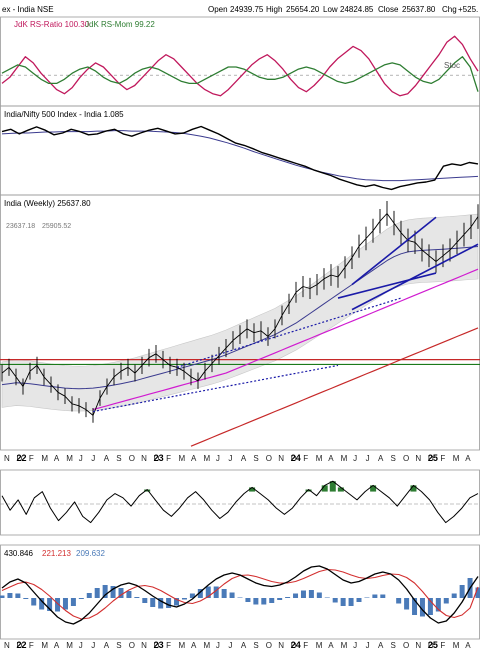  Describe the element at coordinates (357, 9) in the screenshot. I see `low-value: 24824.85` at that location.